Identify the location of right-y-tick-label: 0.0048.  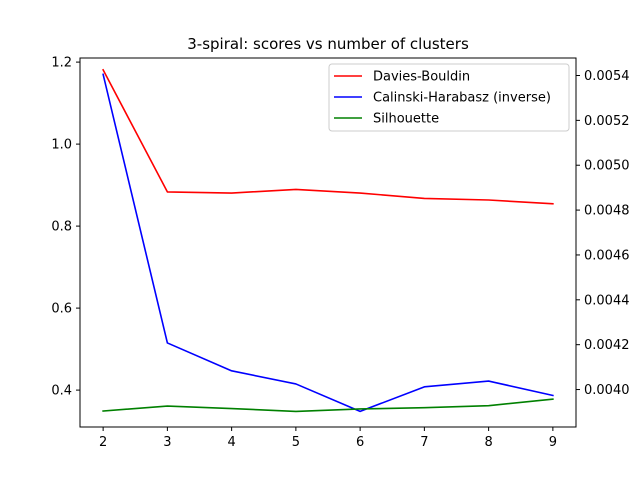
(607, 211).